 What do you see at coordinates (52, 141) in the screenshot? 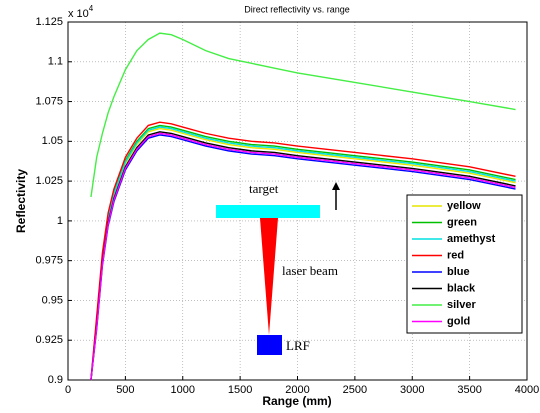
I see `y-tick-label: 1.05` at bounding box center [52, 141].